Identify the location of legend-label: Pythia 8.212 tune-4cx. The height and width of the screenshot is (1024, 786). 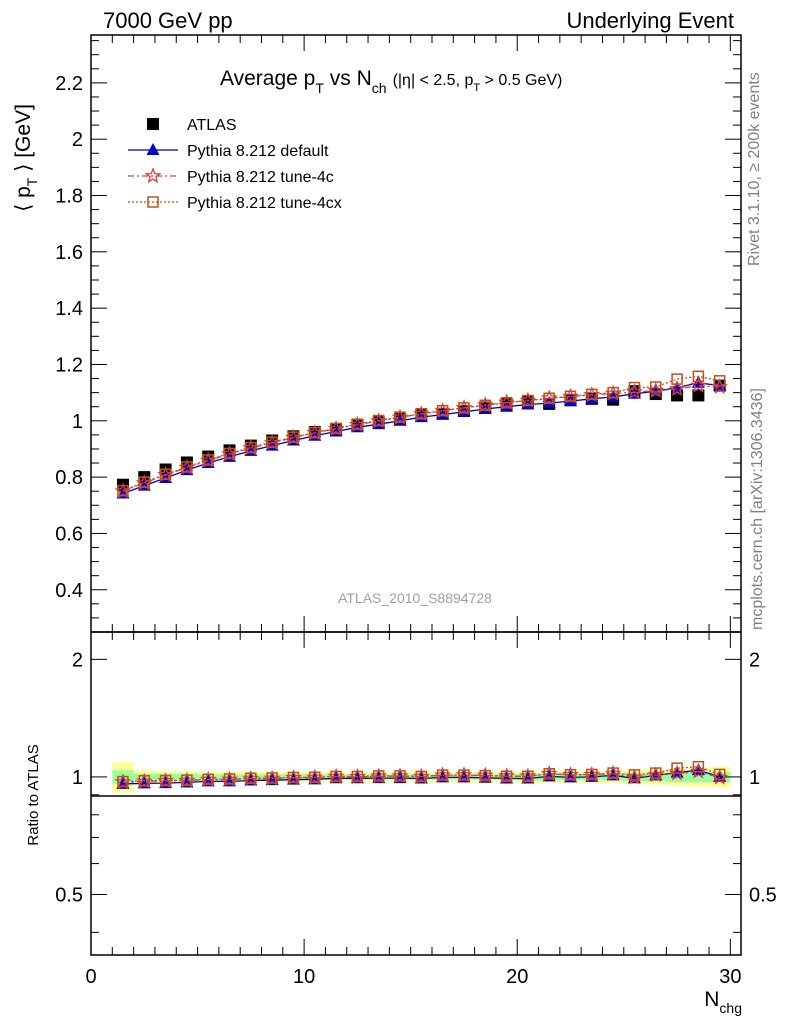
(264, 203).